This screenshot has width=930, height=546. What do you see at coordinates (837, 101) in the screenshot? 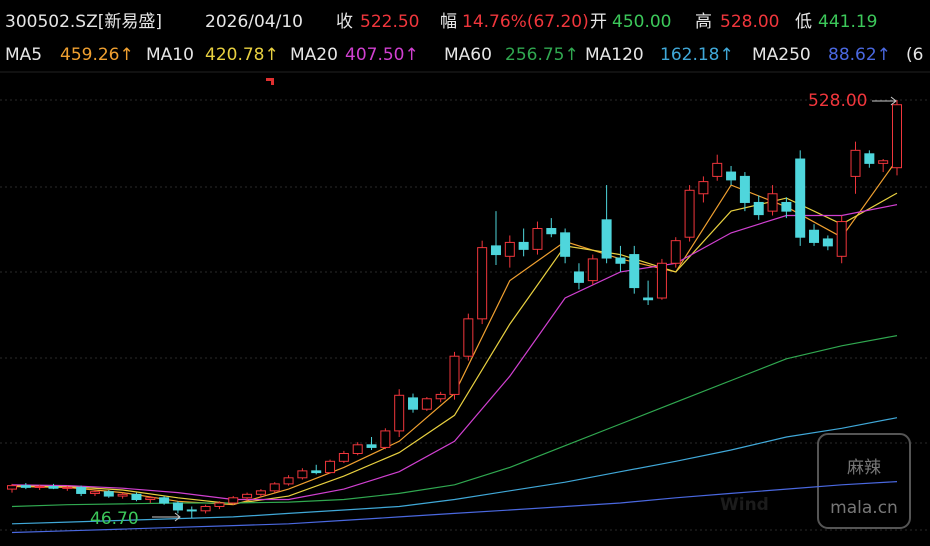
I see `high-annotation: 528.00` at bounding box center [837, 101].